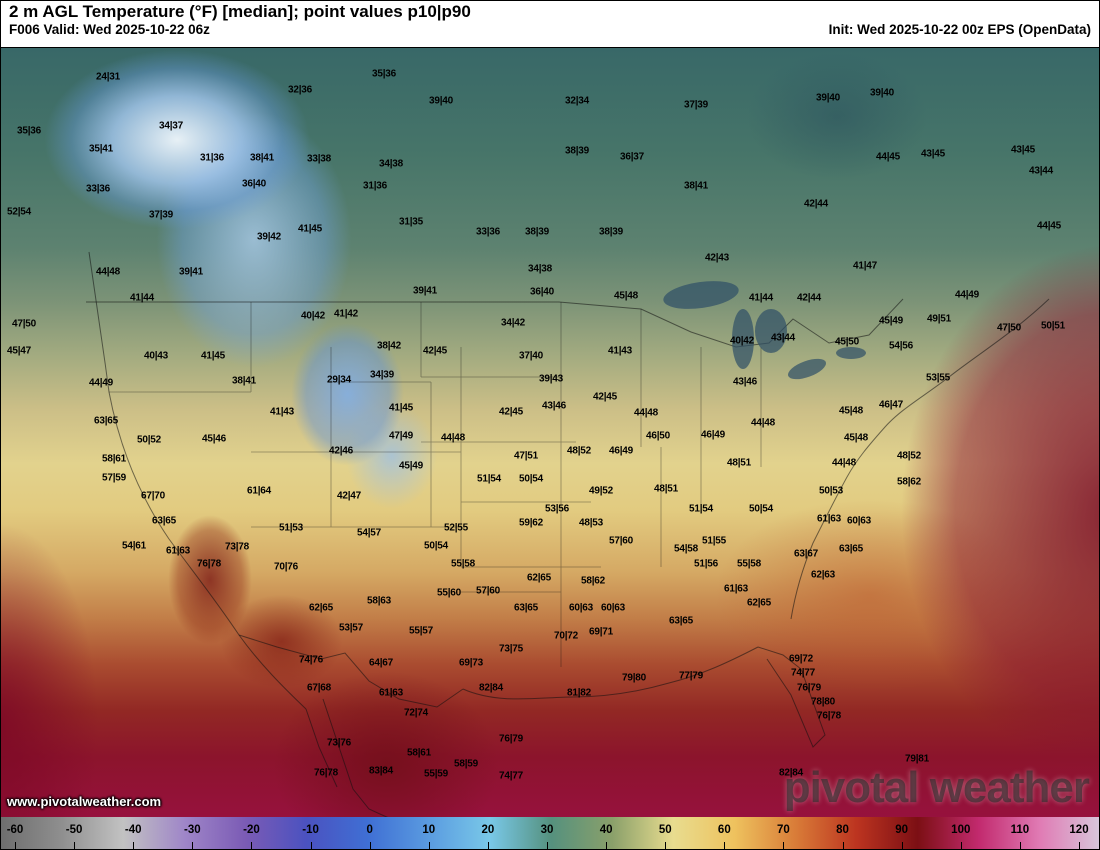  What do you see at coordinates (547, 830) in the screenshot?
I see `colorbar-tick-label: 30` at bounding box center [547, 830].